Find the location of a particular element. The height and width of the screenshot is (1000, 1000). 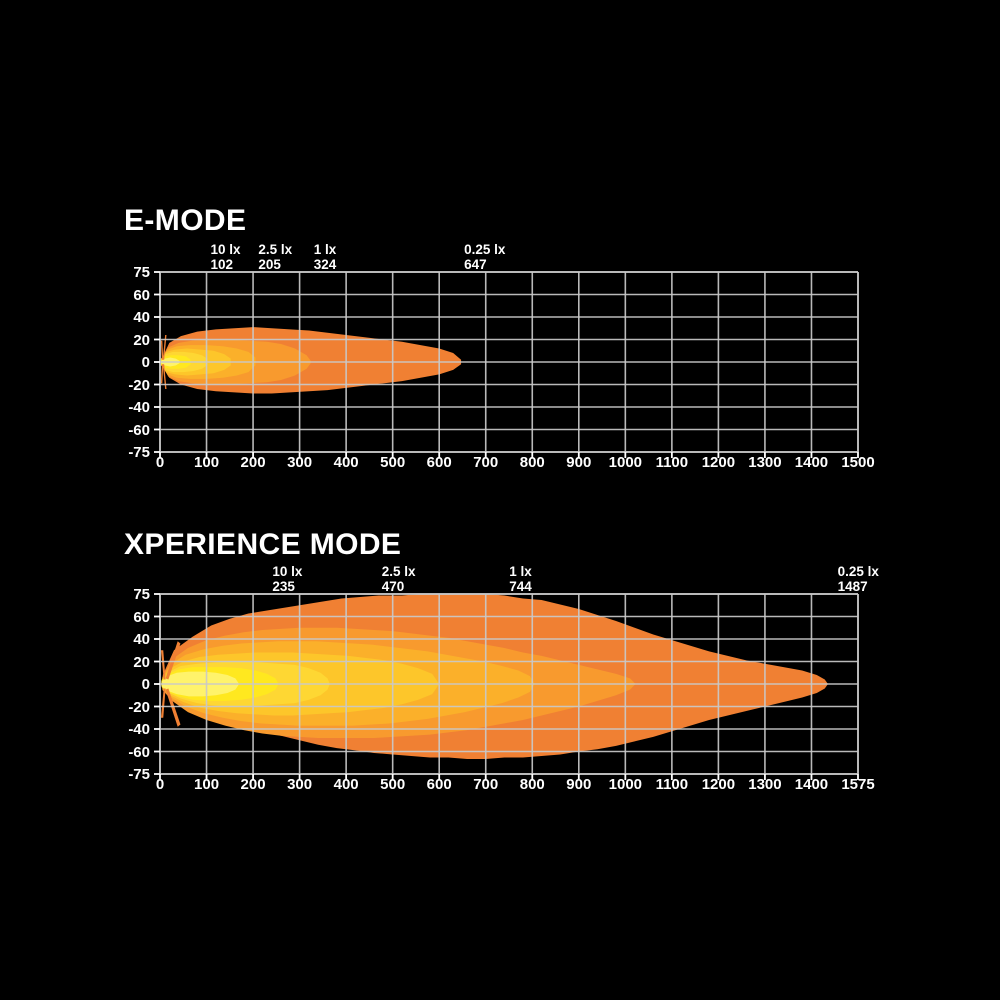

beam-group-xperience-mode is located at coordinates (494, 676).